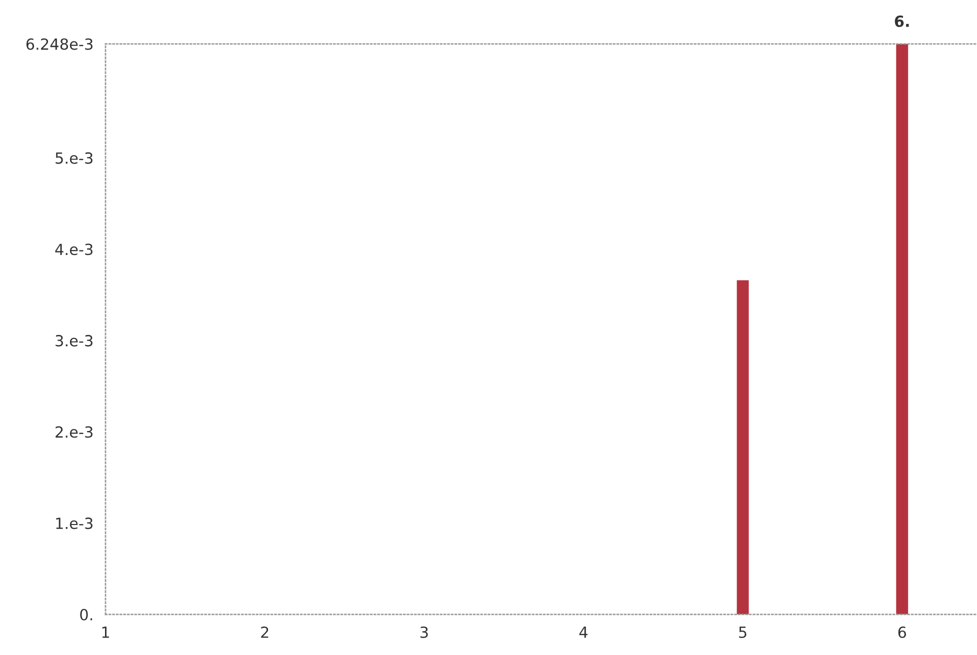 The height and width of the screenshot is (655, 977). I want to click on y-tick-label: 6.248e-3, so click(59, 44).